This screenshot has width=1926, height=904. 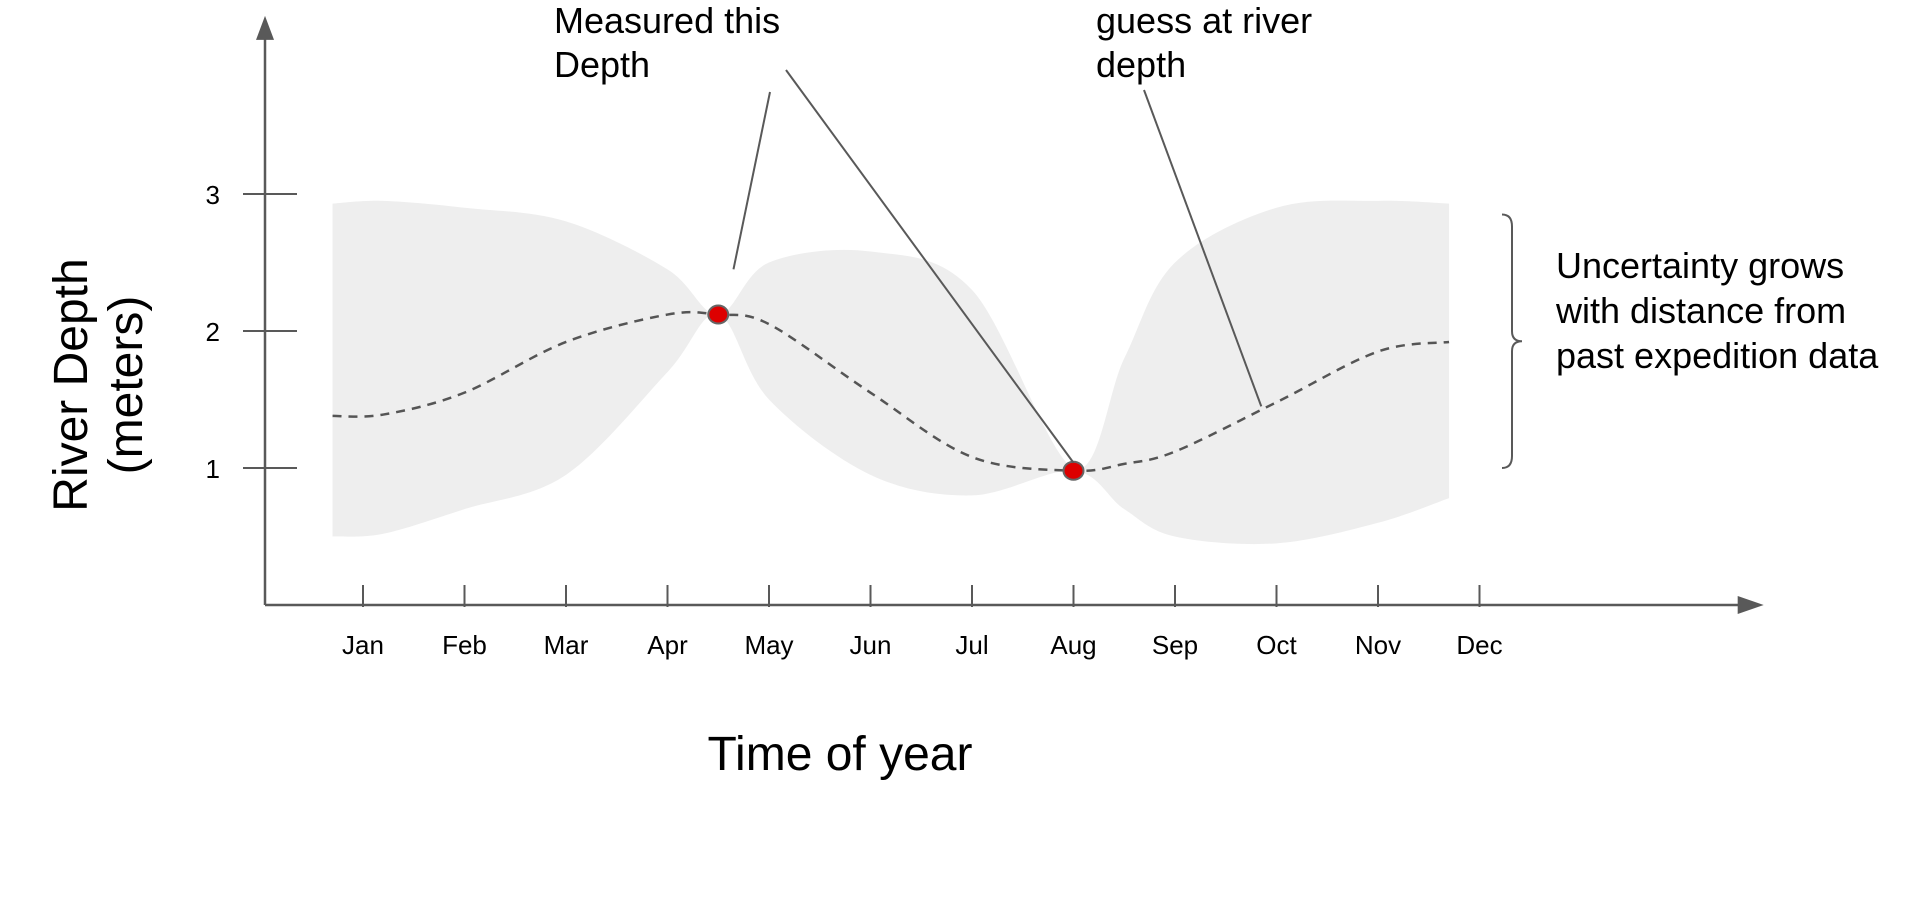 What do you see at coordinates (1512, 341) in the screenshot?
I see `uncertainty-brace` at bounding box center [1512, 341].